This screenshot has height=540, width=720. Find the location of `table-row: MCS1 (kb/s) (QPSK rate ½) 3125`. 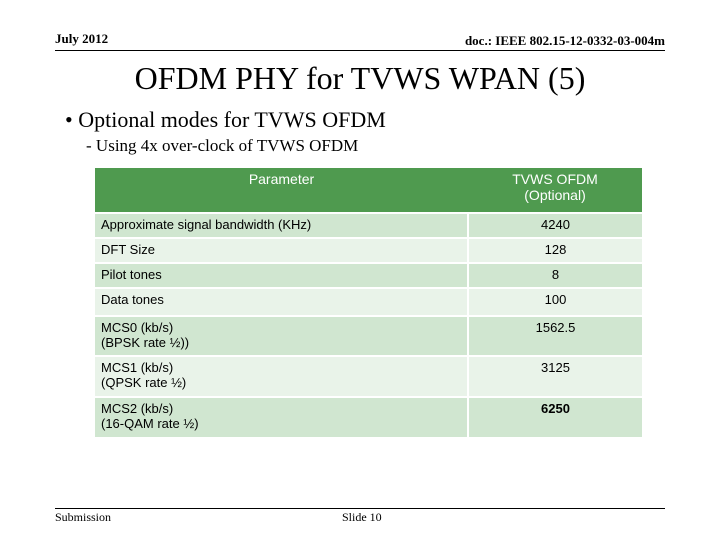

table-row: MCS1 (kb/s) (QPSK rate ½) 3125 is located at coordinates (368, 377).